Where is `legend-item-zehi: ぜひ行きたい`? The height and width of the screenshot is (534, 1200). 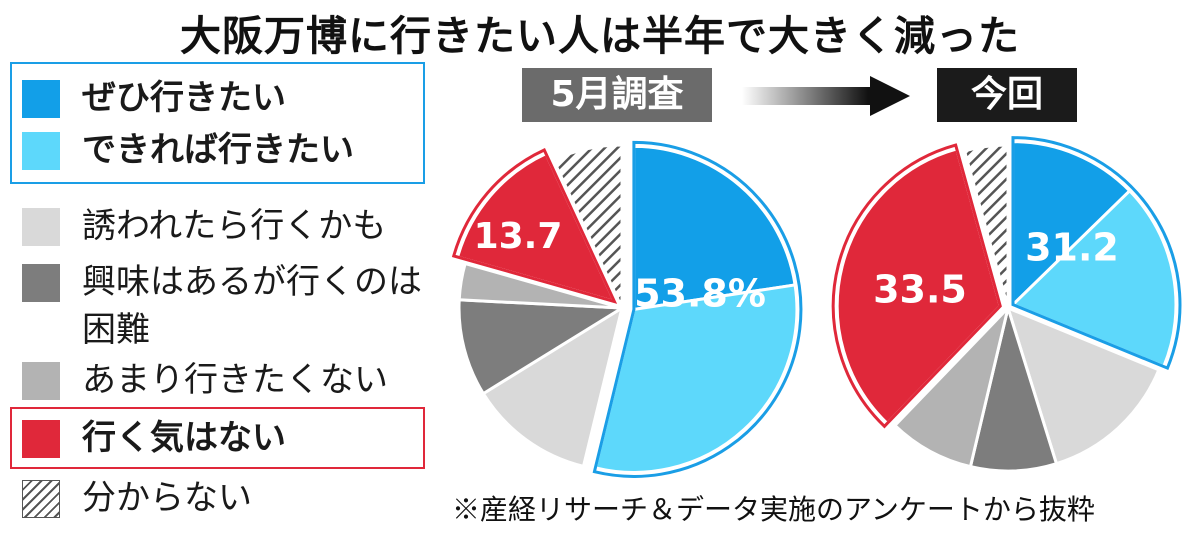
legend-item-zehi: ぜひ行きたい is located at coordinates (154, 98).